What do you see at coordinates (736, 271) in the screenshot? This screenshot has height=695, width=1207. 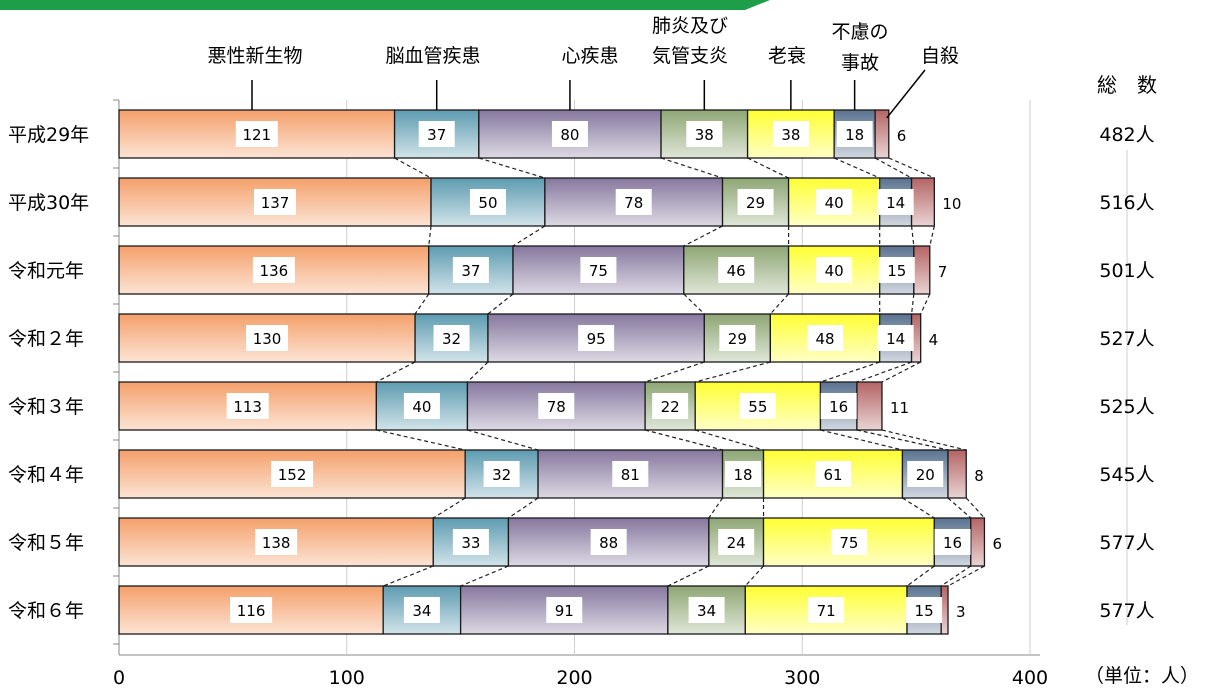 I see `value-label: 46` at bounding box center [736, 271].